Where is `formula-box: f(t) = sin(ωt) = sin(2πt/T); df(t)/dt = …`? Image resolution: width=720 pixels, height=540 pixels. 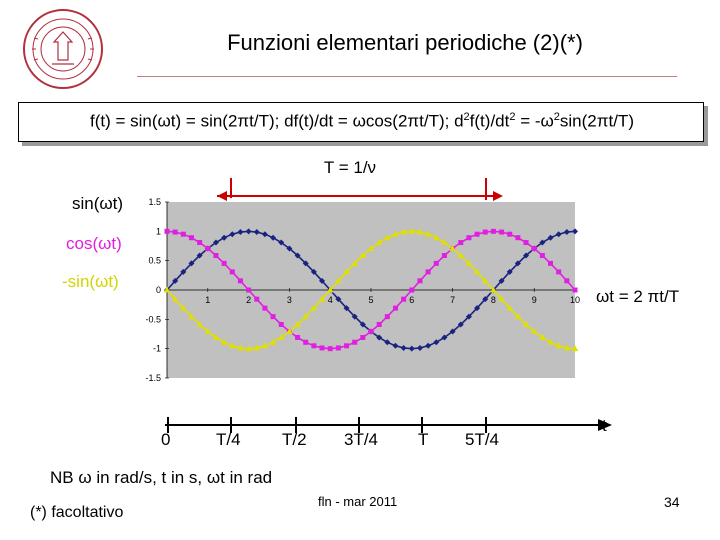
formula-box: f(t) = sin(ωt) = sin(2πt/T); df(t)/dt = … is located at coordinates (361, 122).